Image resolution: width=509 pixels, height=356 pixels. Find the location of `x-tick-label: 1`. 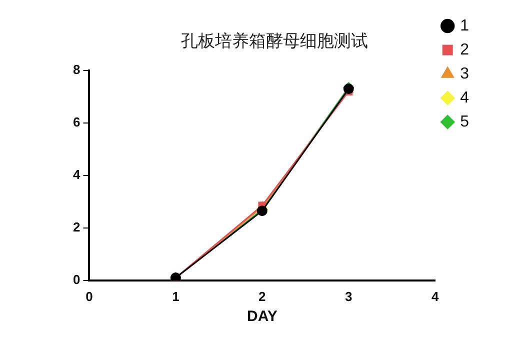

x-tick-label: 1 is located at coordinates (176, 296).